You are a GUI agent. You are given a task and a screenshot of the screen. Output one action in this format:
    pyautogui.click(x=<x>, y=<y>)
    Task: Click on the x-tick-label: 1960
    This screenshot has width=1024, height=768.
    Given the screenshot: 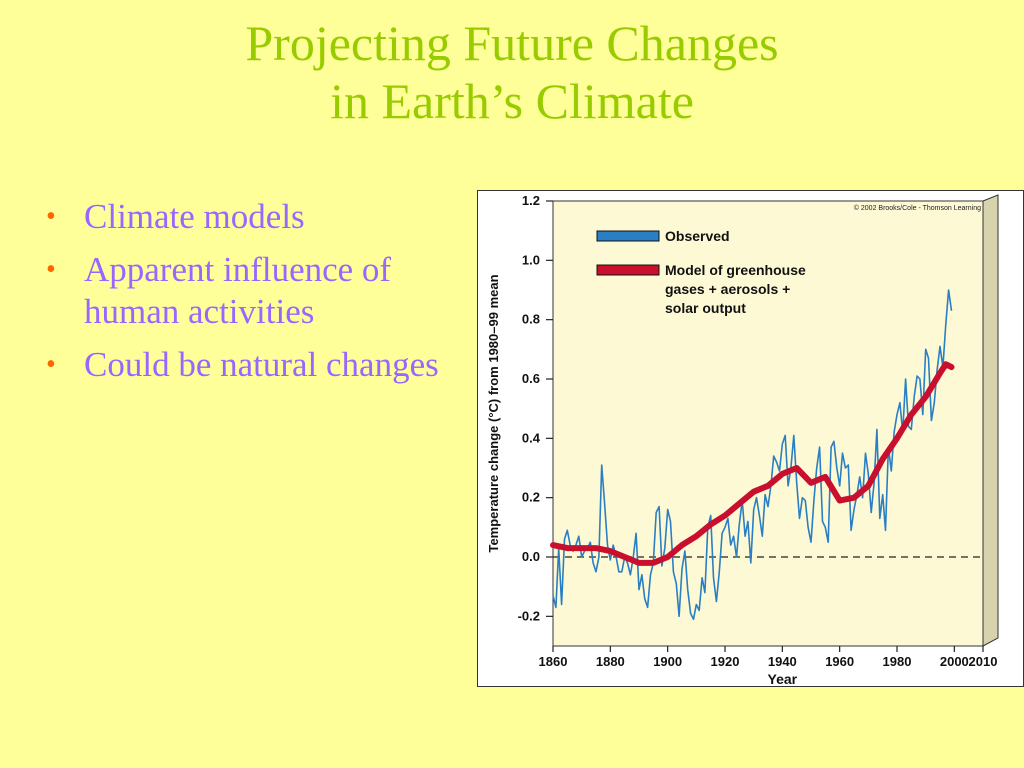 What is the action you would take?
    pyautogui.click(x=839, y=661)
    